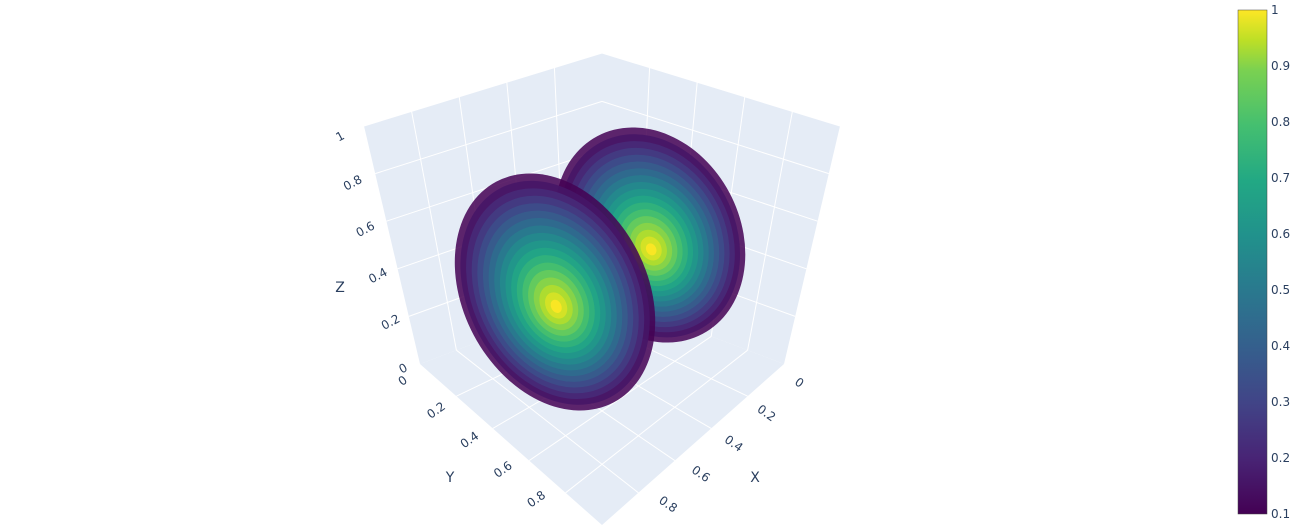 The image size is (1299, 525). Describe the element at coordinates (403, 381) in the screenshot. I see `y-tick-label: 0` at that location.